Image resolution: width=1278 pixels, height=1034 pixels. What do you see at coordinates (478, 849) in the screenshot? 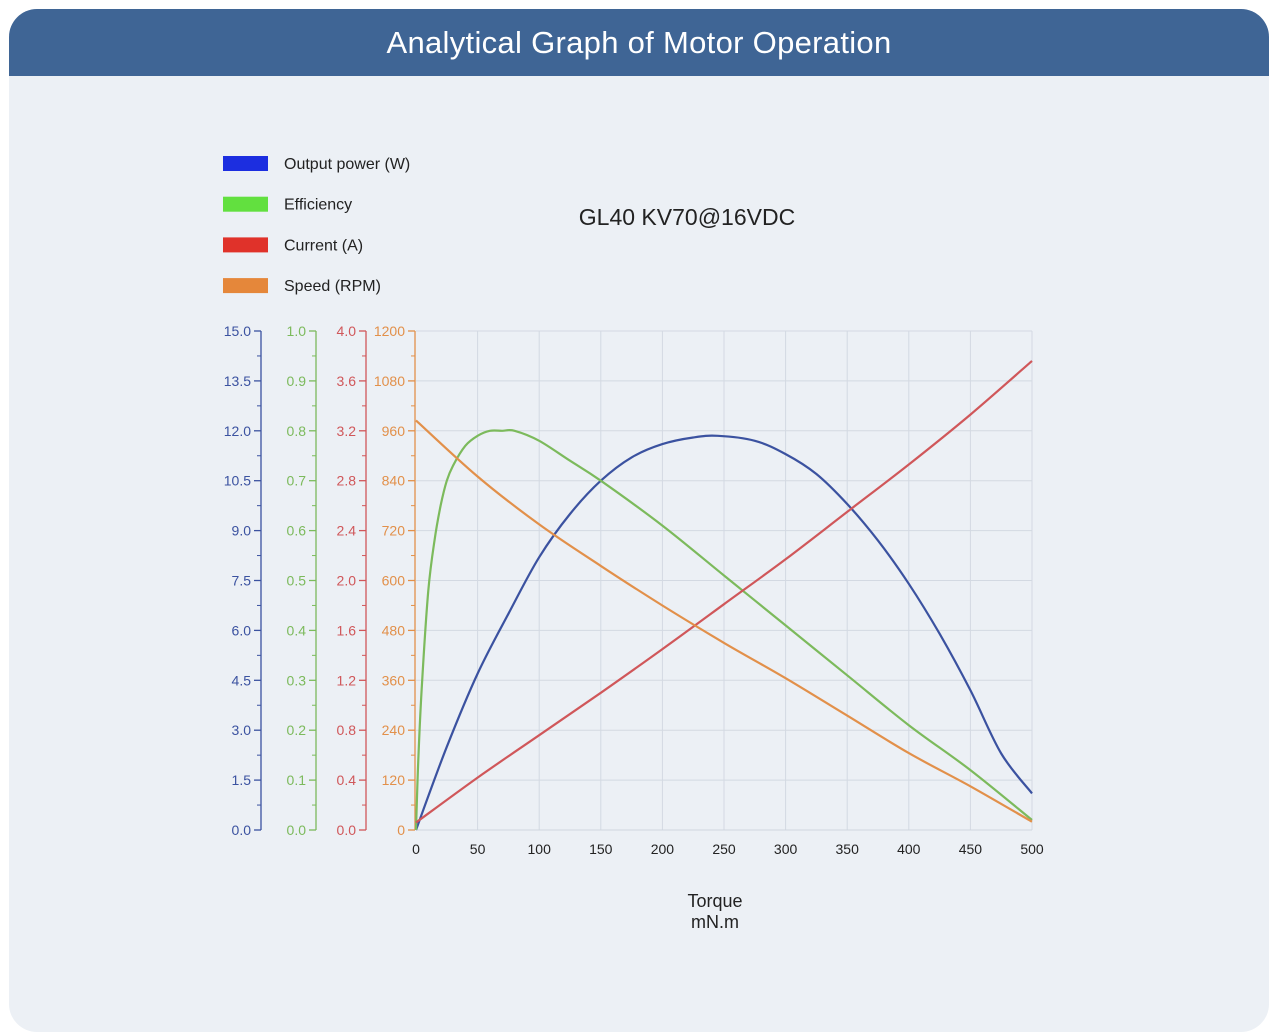
I see `x-tick-label: 50` at bounding box center [478, 849].